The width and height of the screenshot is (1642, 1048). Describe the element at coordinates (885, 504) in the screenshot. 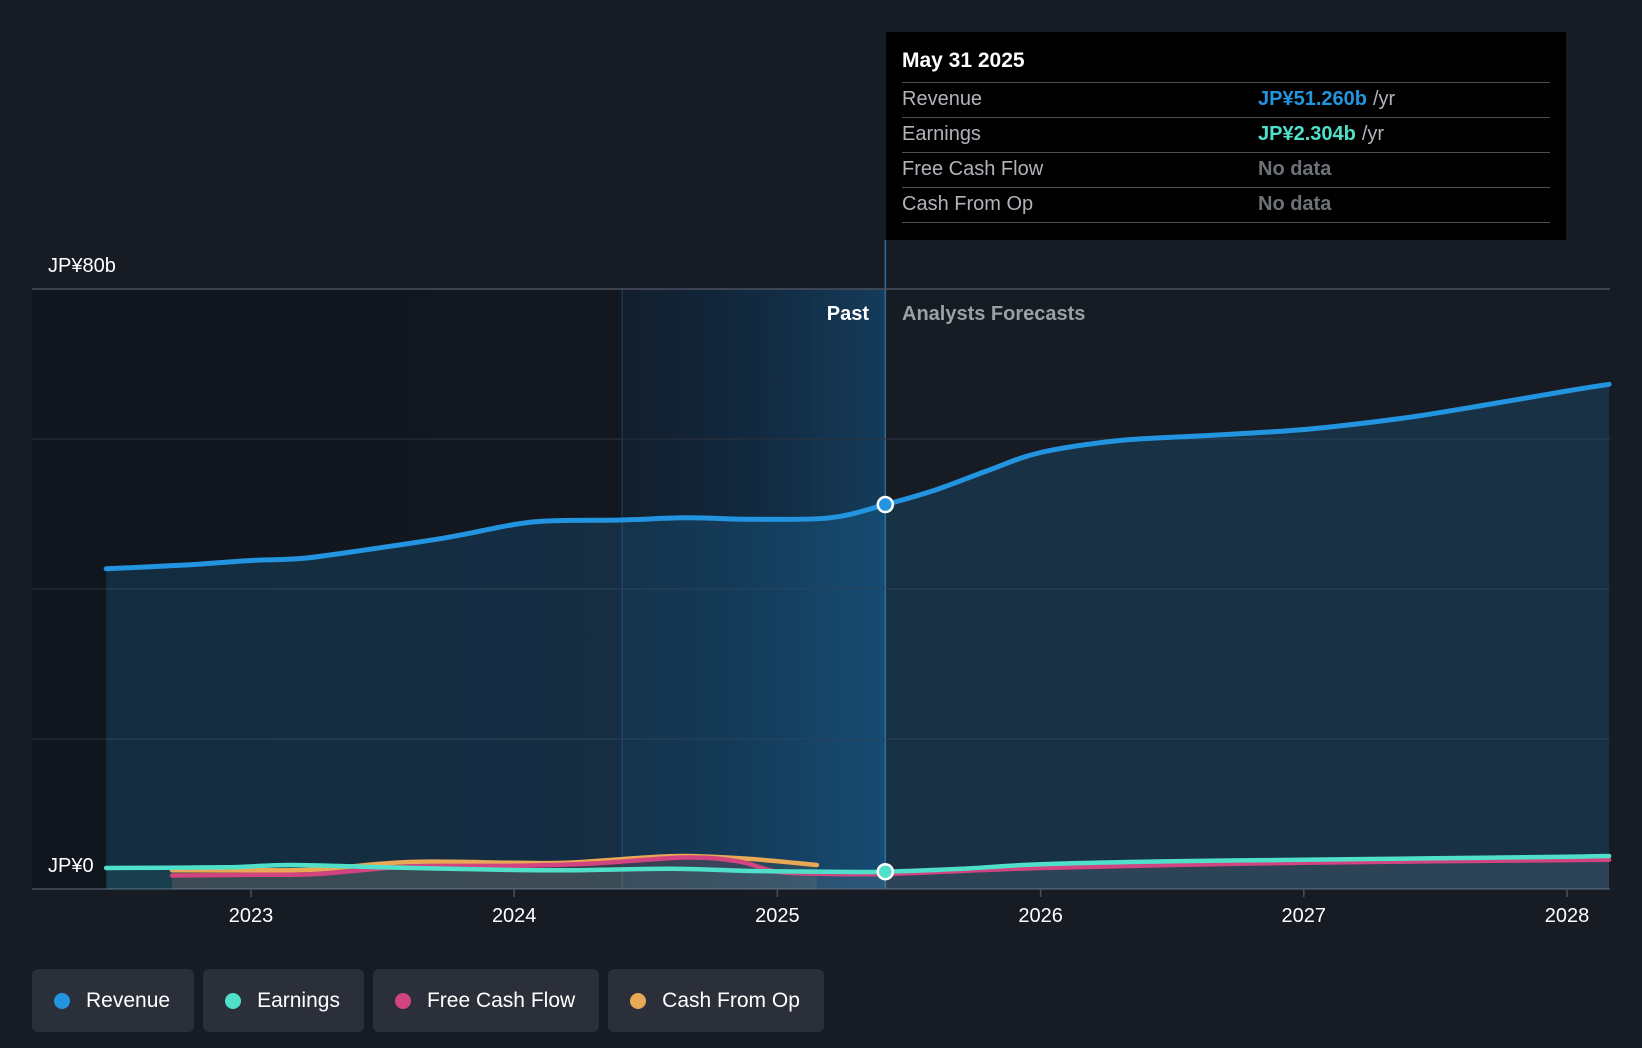

I see `revenue-marker` at that location.